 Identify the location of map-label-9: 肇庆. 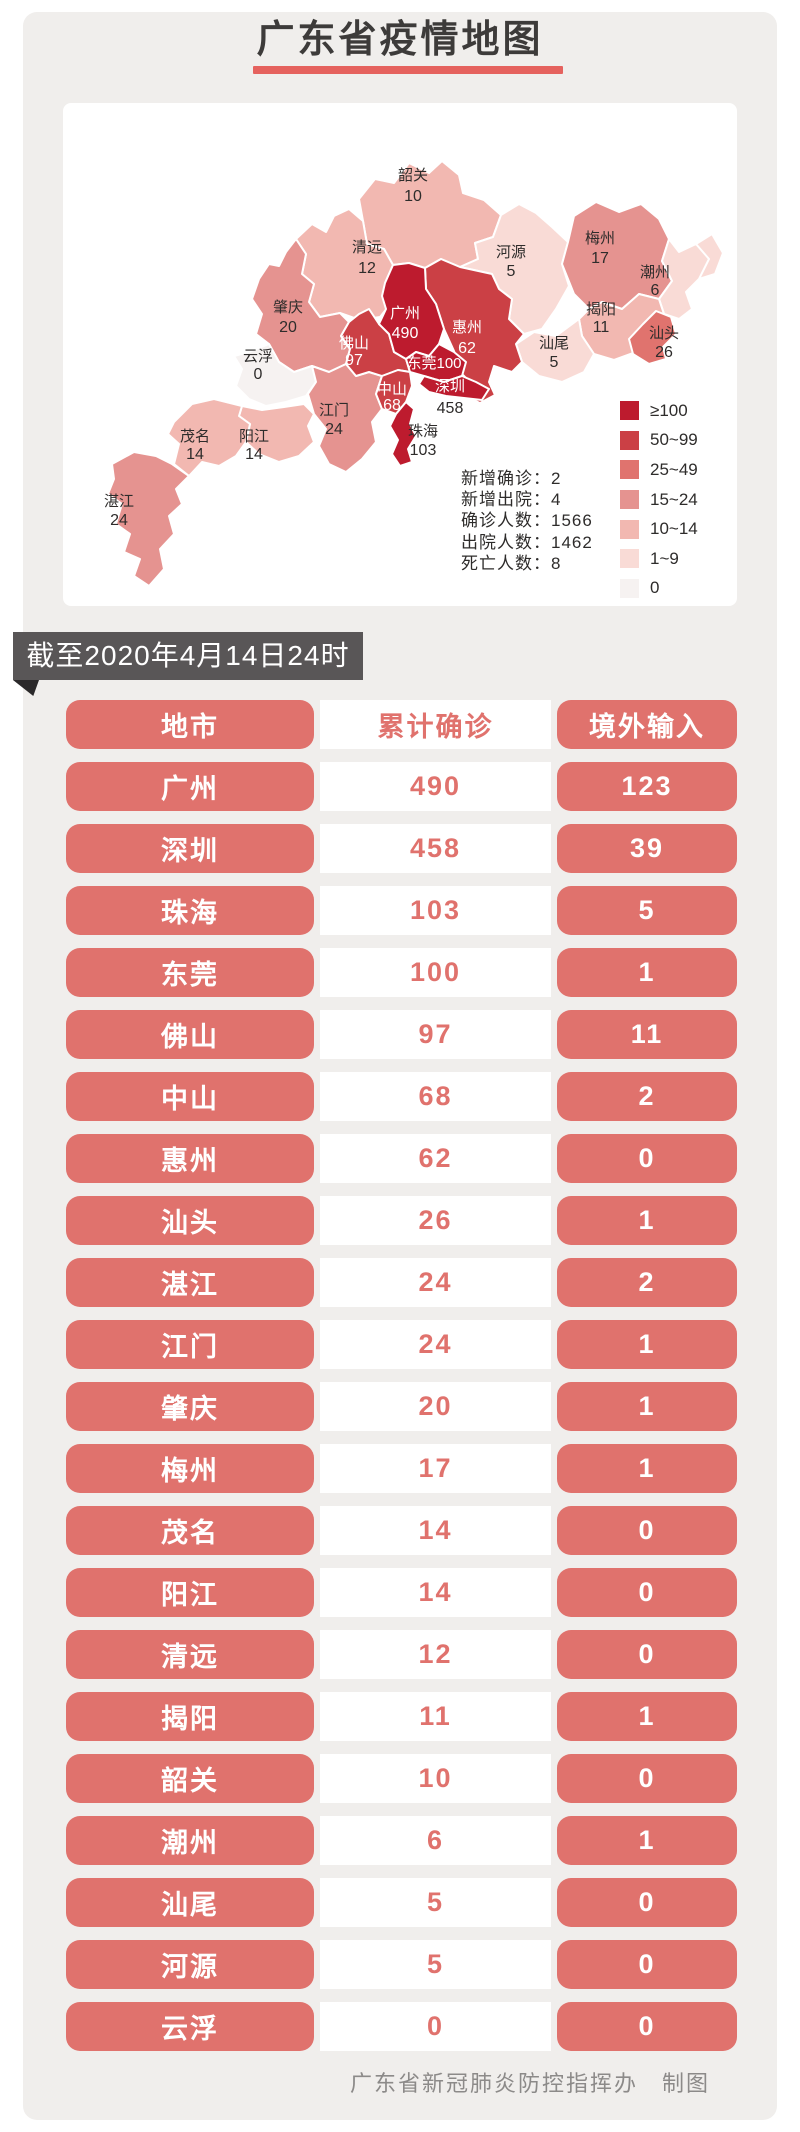
(288, 307).